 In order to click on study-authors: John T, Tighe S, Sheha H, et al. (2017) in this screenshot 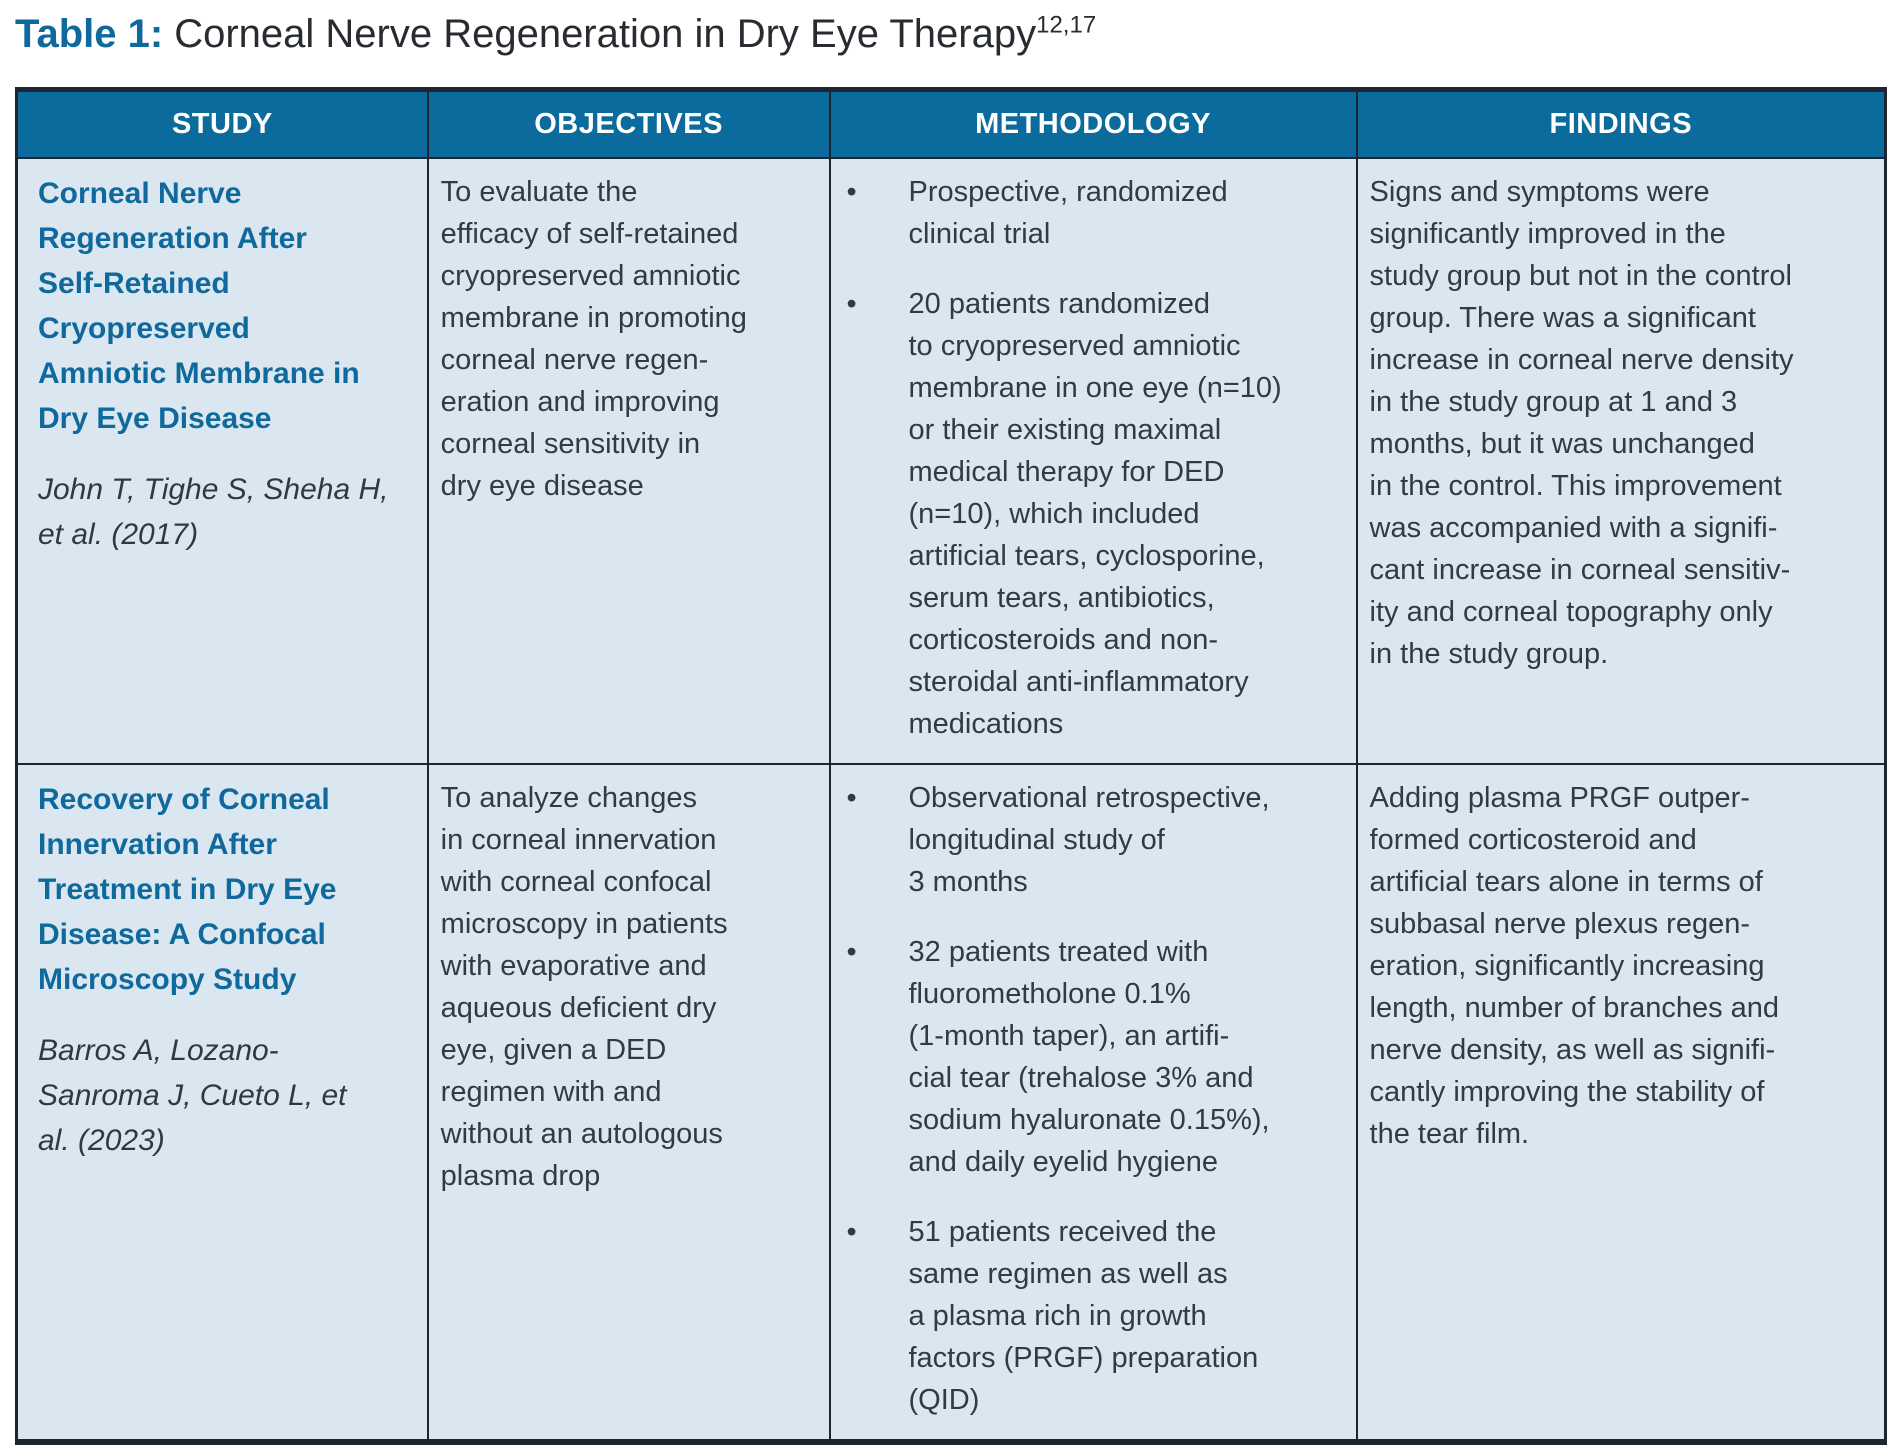, I will do `click(213, 511)`.